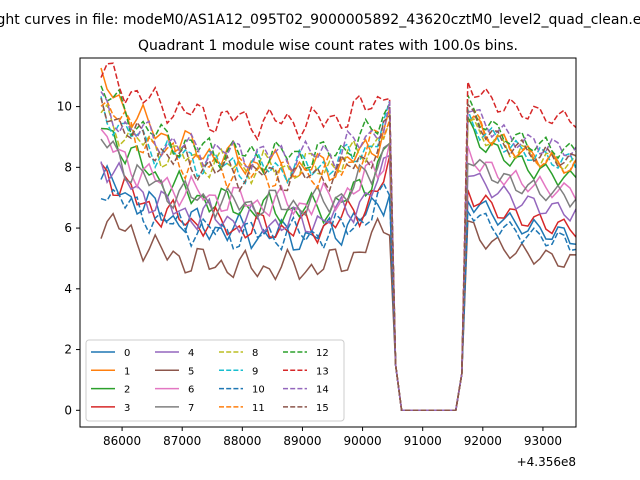 This screenshot has width=640, height=480. Describe the element at coordinates (191, 408) in the screenshot. I see `legend-label: 7` at that location.